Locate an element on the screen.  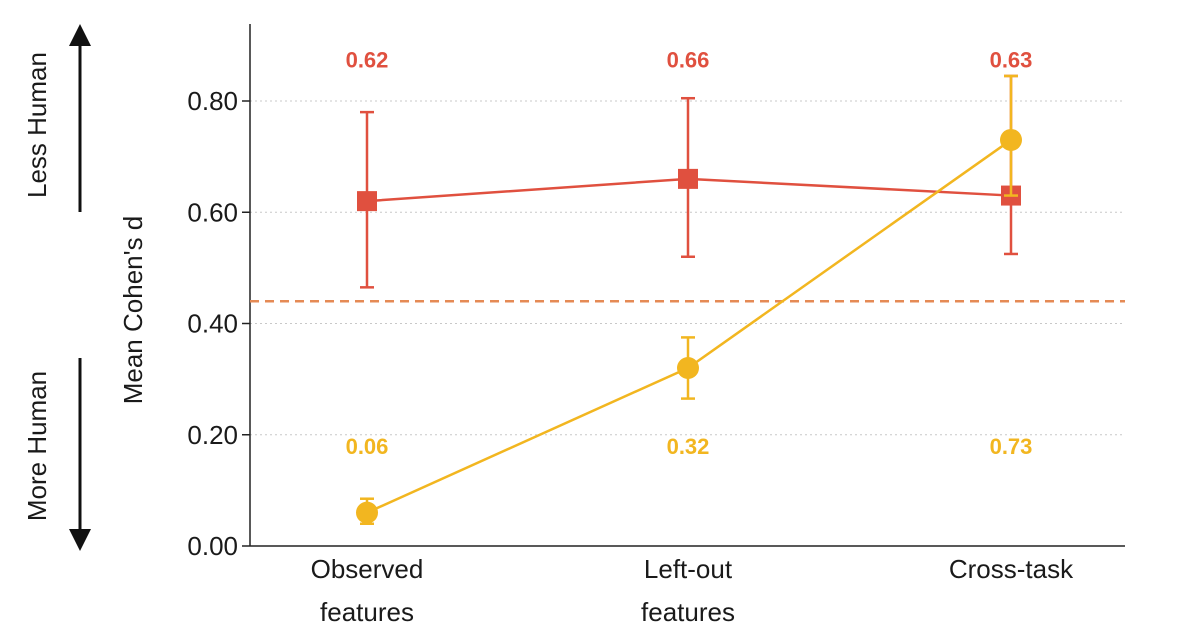
data-label: 0.73 is located at coordinates (1011, 446).